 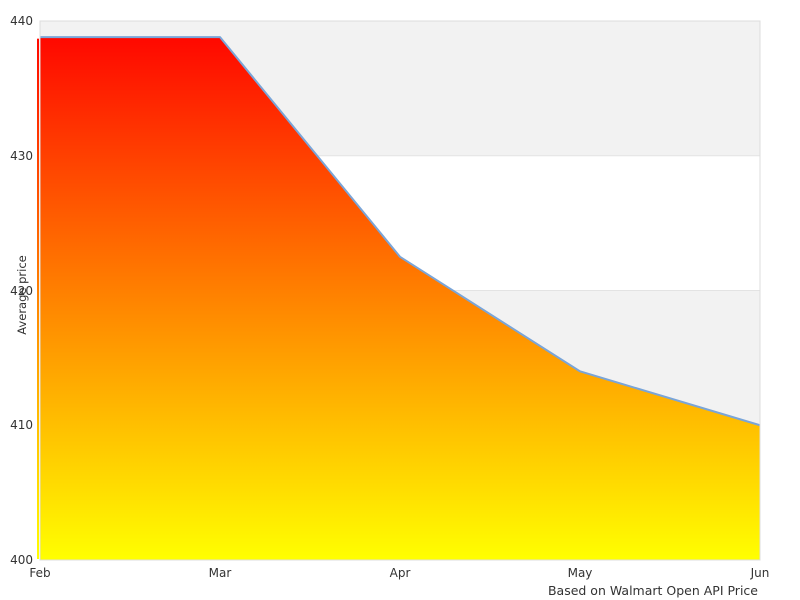 I want to click on y-tick-label: 400, so click(x=21, y=560).